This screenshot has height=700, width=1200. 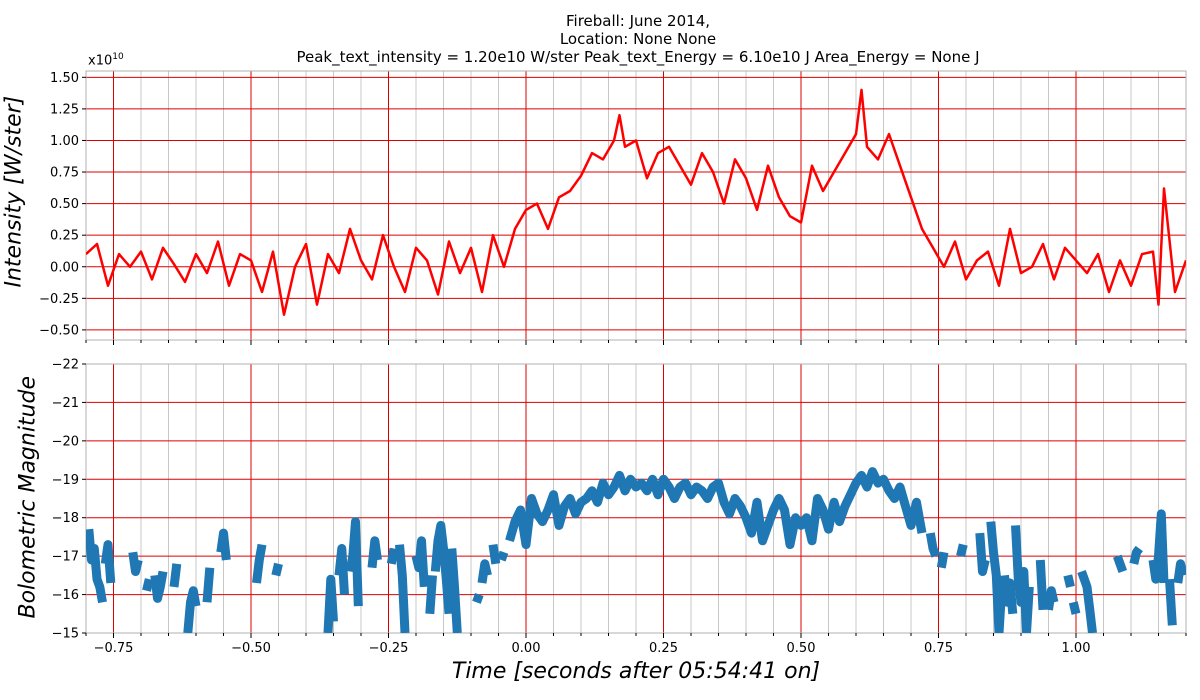 What do you see at coordinates (65, 557) in the screenshot?
I see `magnitude-ytick-label: −17` at bounding box center [65, 557].